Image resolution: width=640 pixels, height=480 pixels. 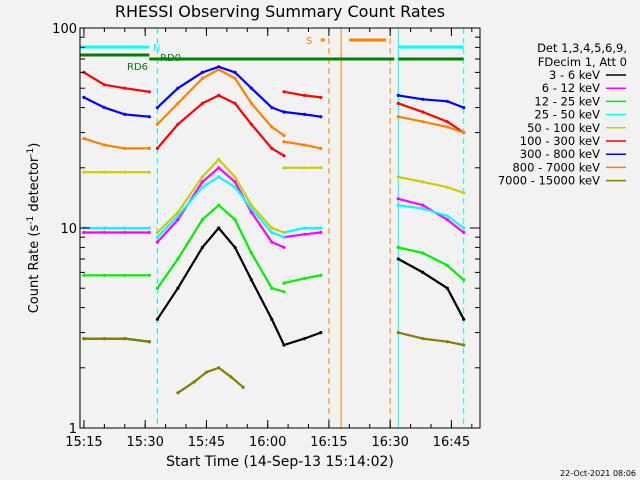 I want to click on y-tick-label-1: 10, so click(x=68, y=229).